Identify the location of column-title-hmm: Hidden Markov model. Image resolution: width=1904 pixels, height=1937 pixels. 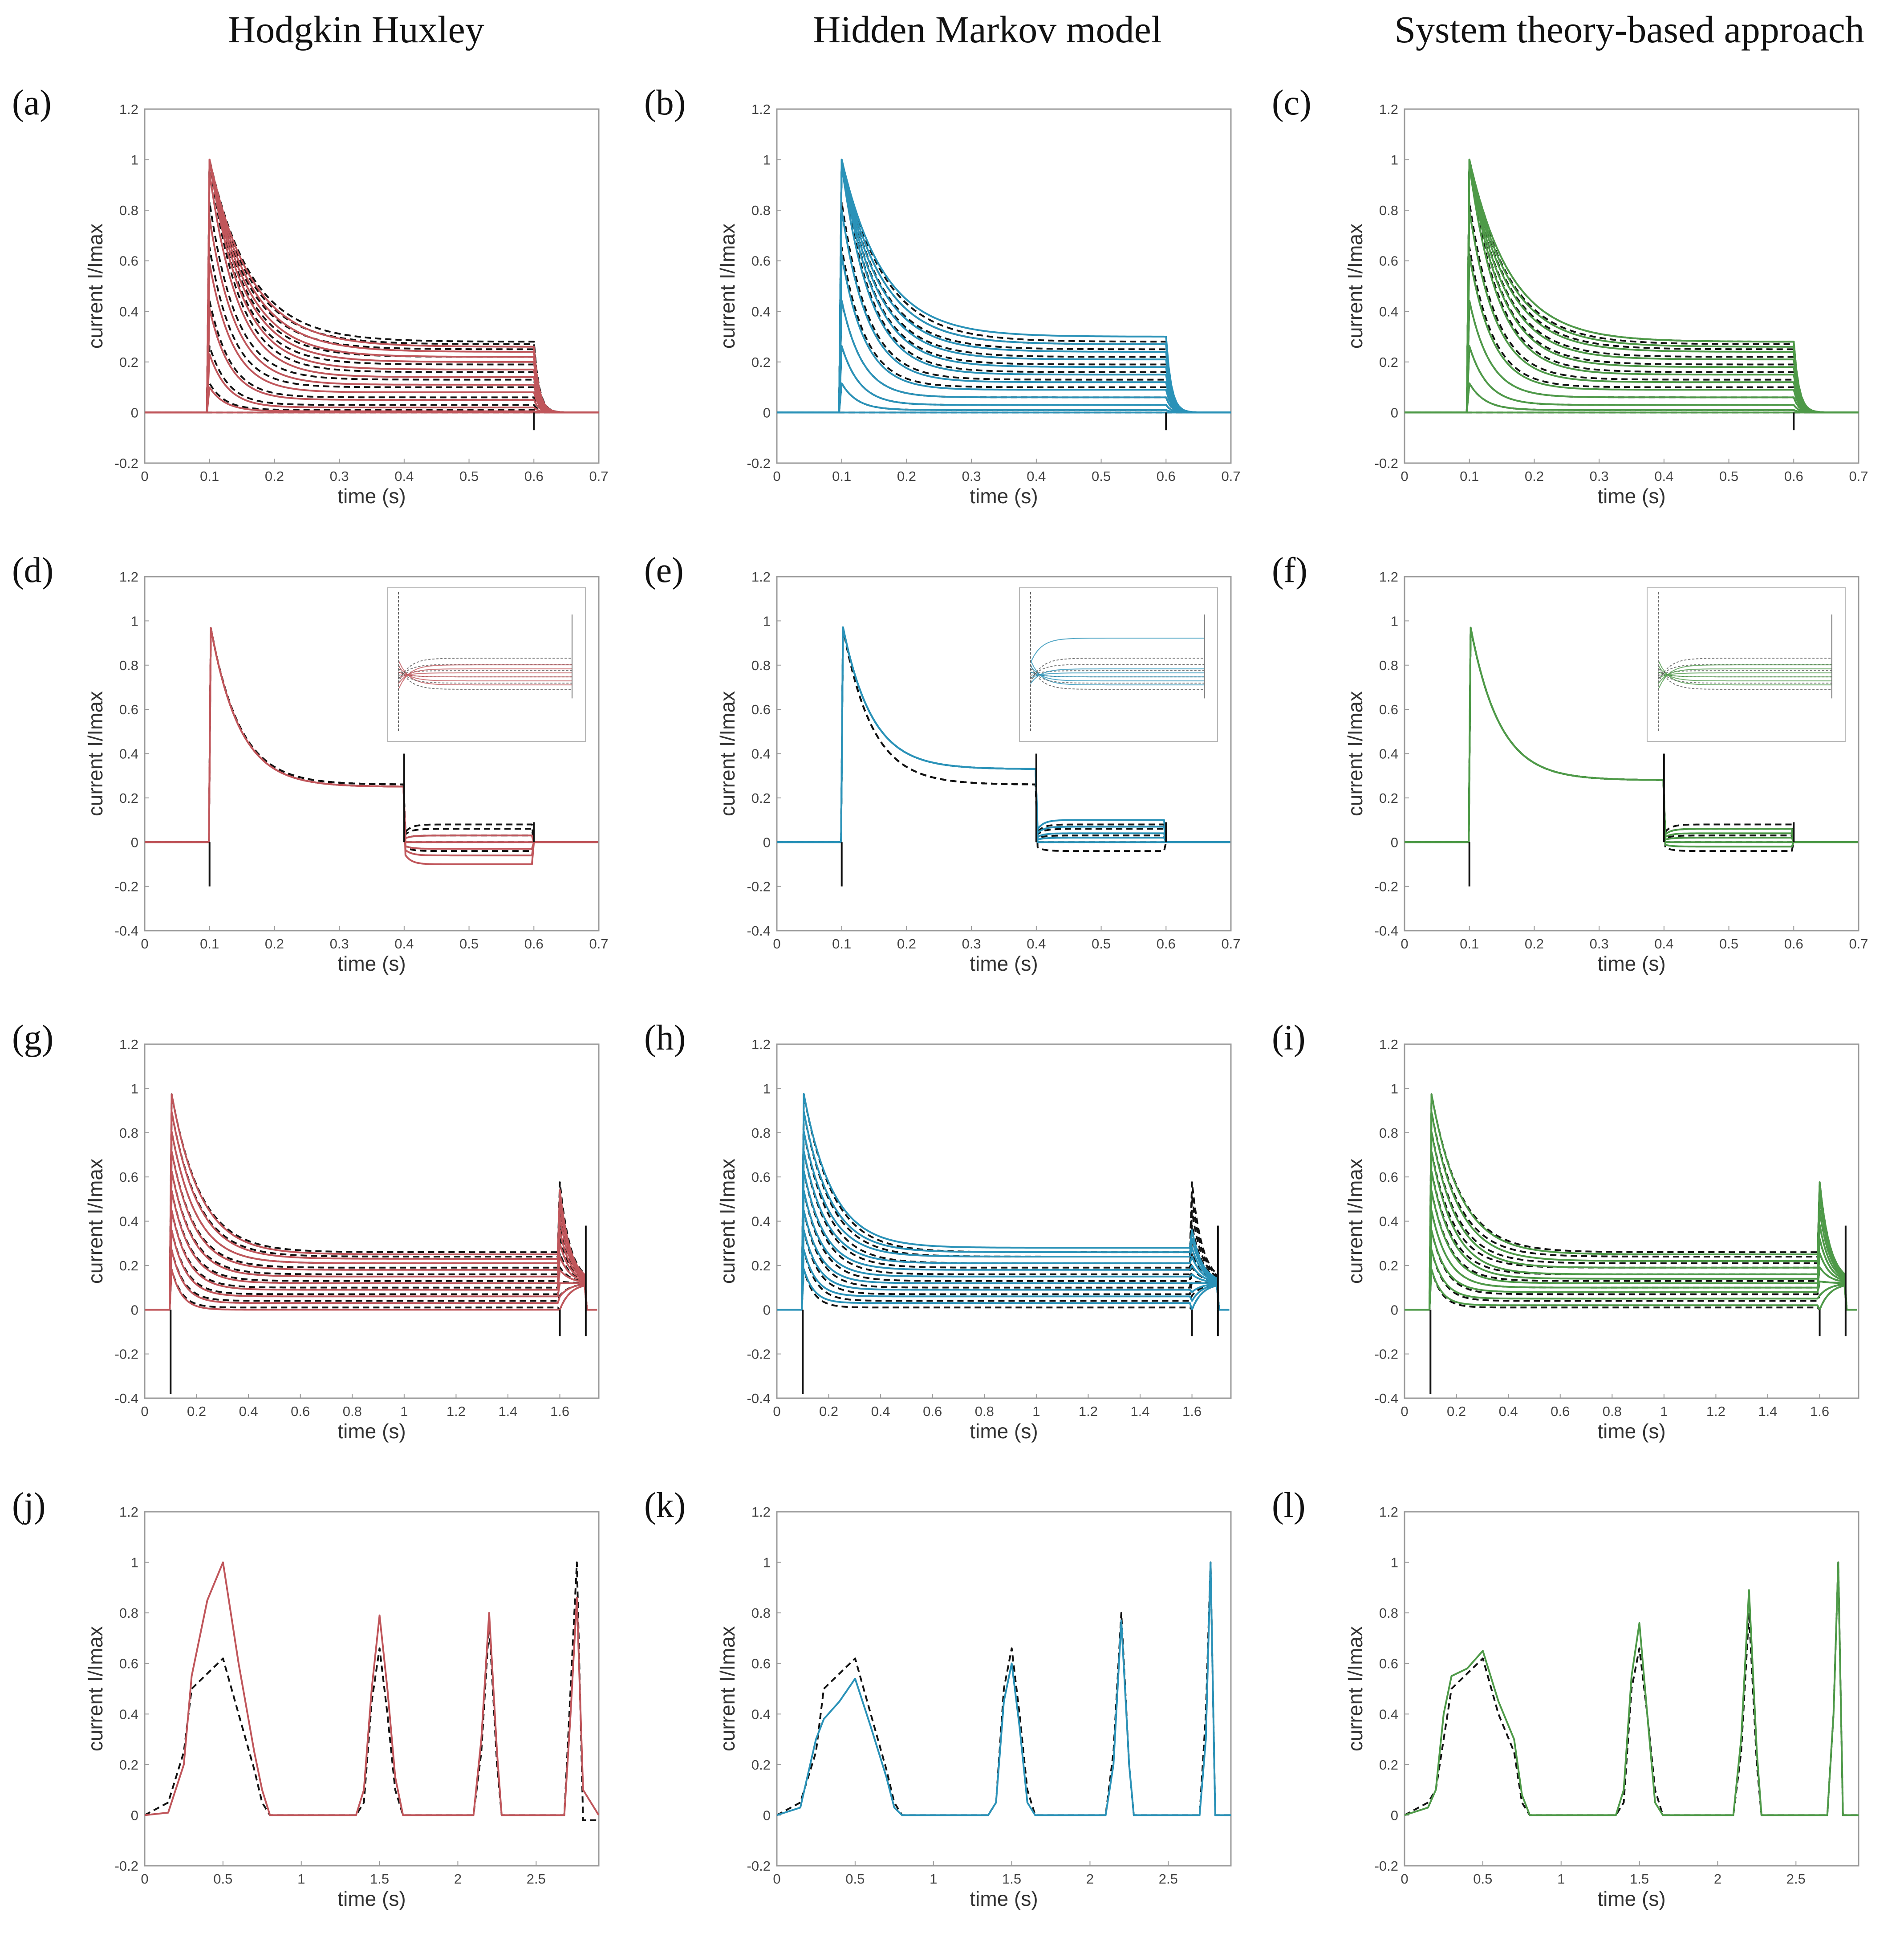
(987, 29).